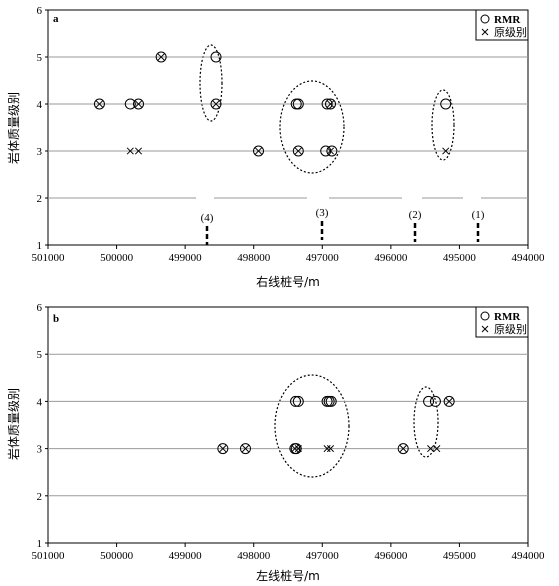 The width and height of the screenshot is (559, 586). What do you see at coordinates (40, 355) in the screenshot?
I see `panel-b-y-tick-label: 5` at bounding box center [40, 355].